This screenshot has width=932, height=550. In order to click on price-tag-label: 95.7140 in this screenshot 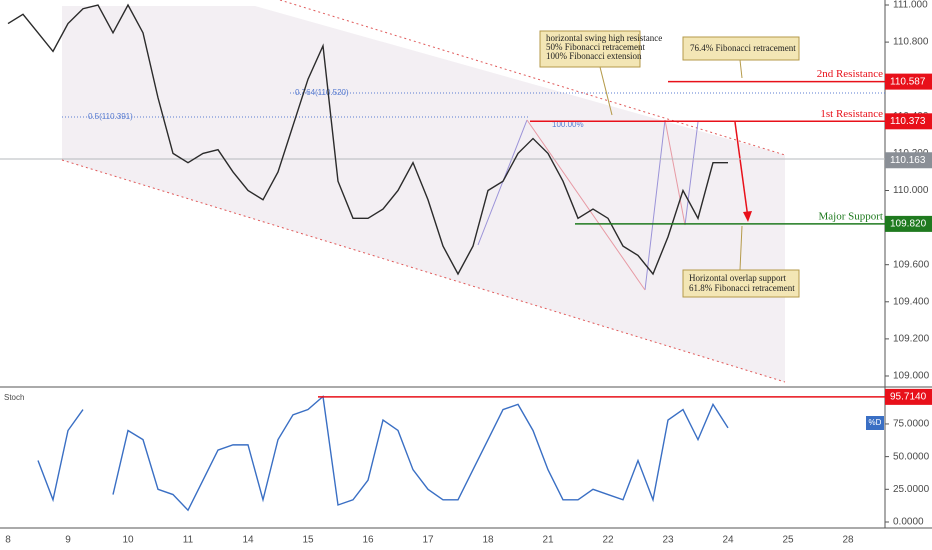, I will do `click(908, 397)`.